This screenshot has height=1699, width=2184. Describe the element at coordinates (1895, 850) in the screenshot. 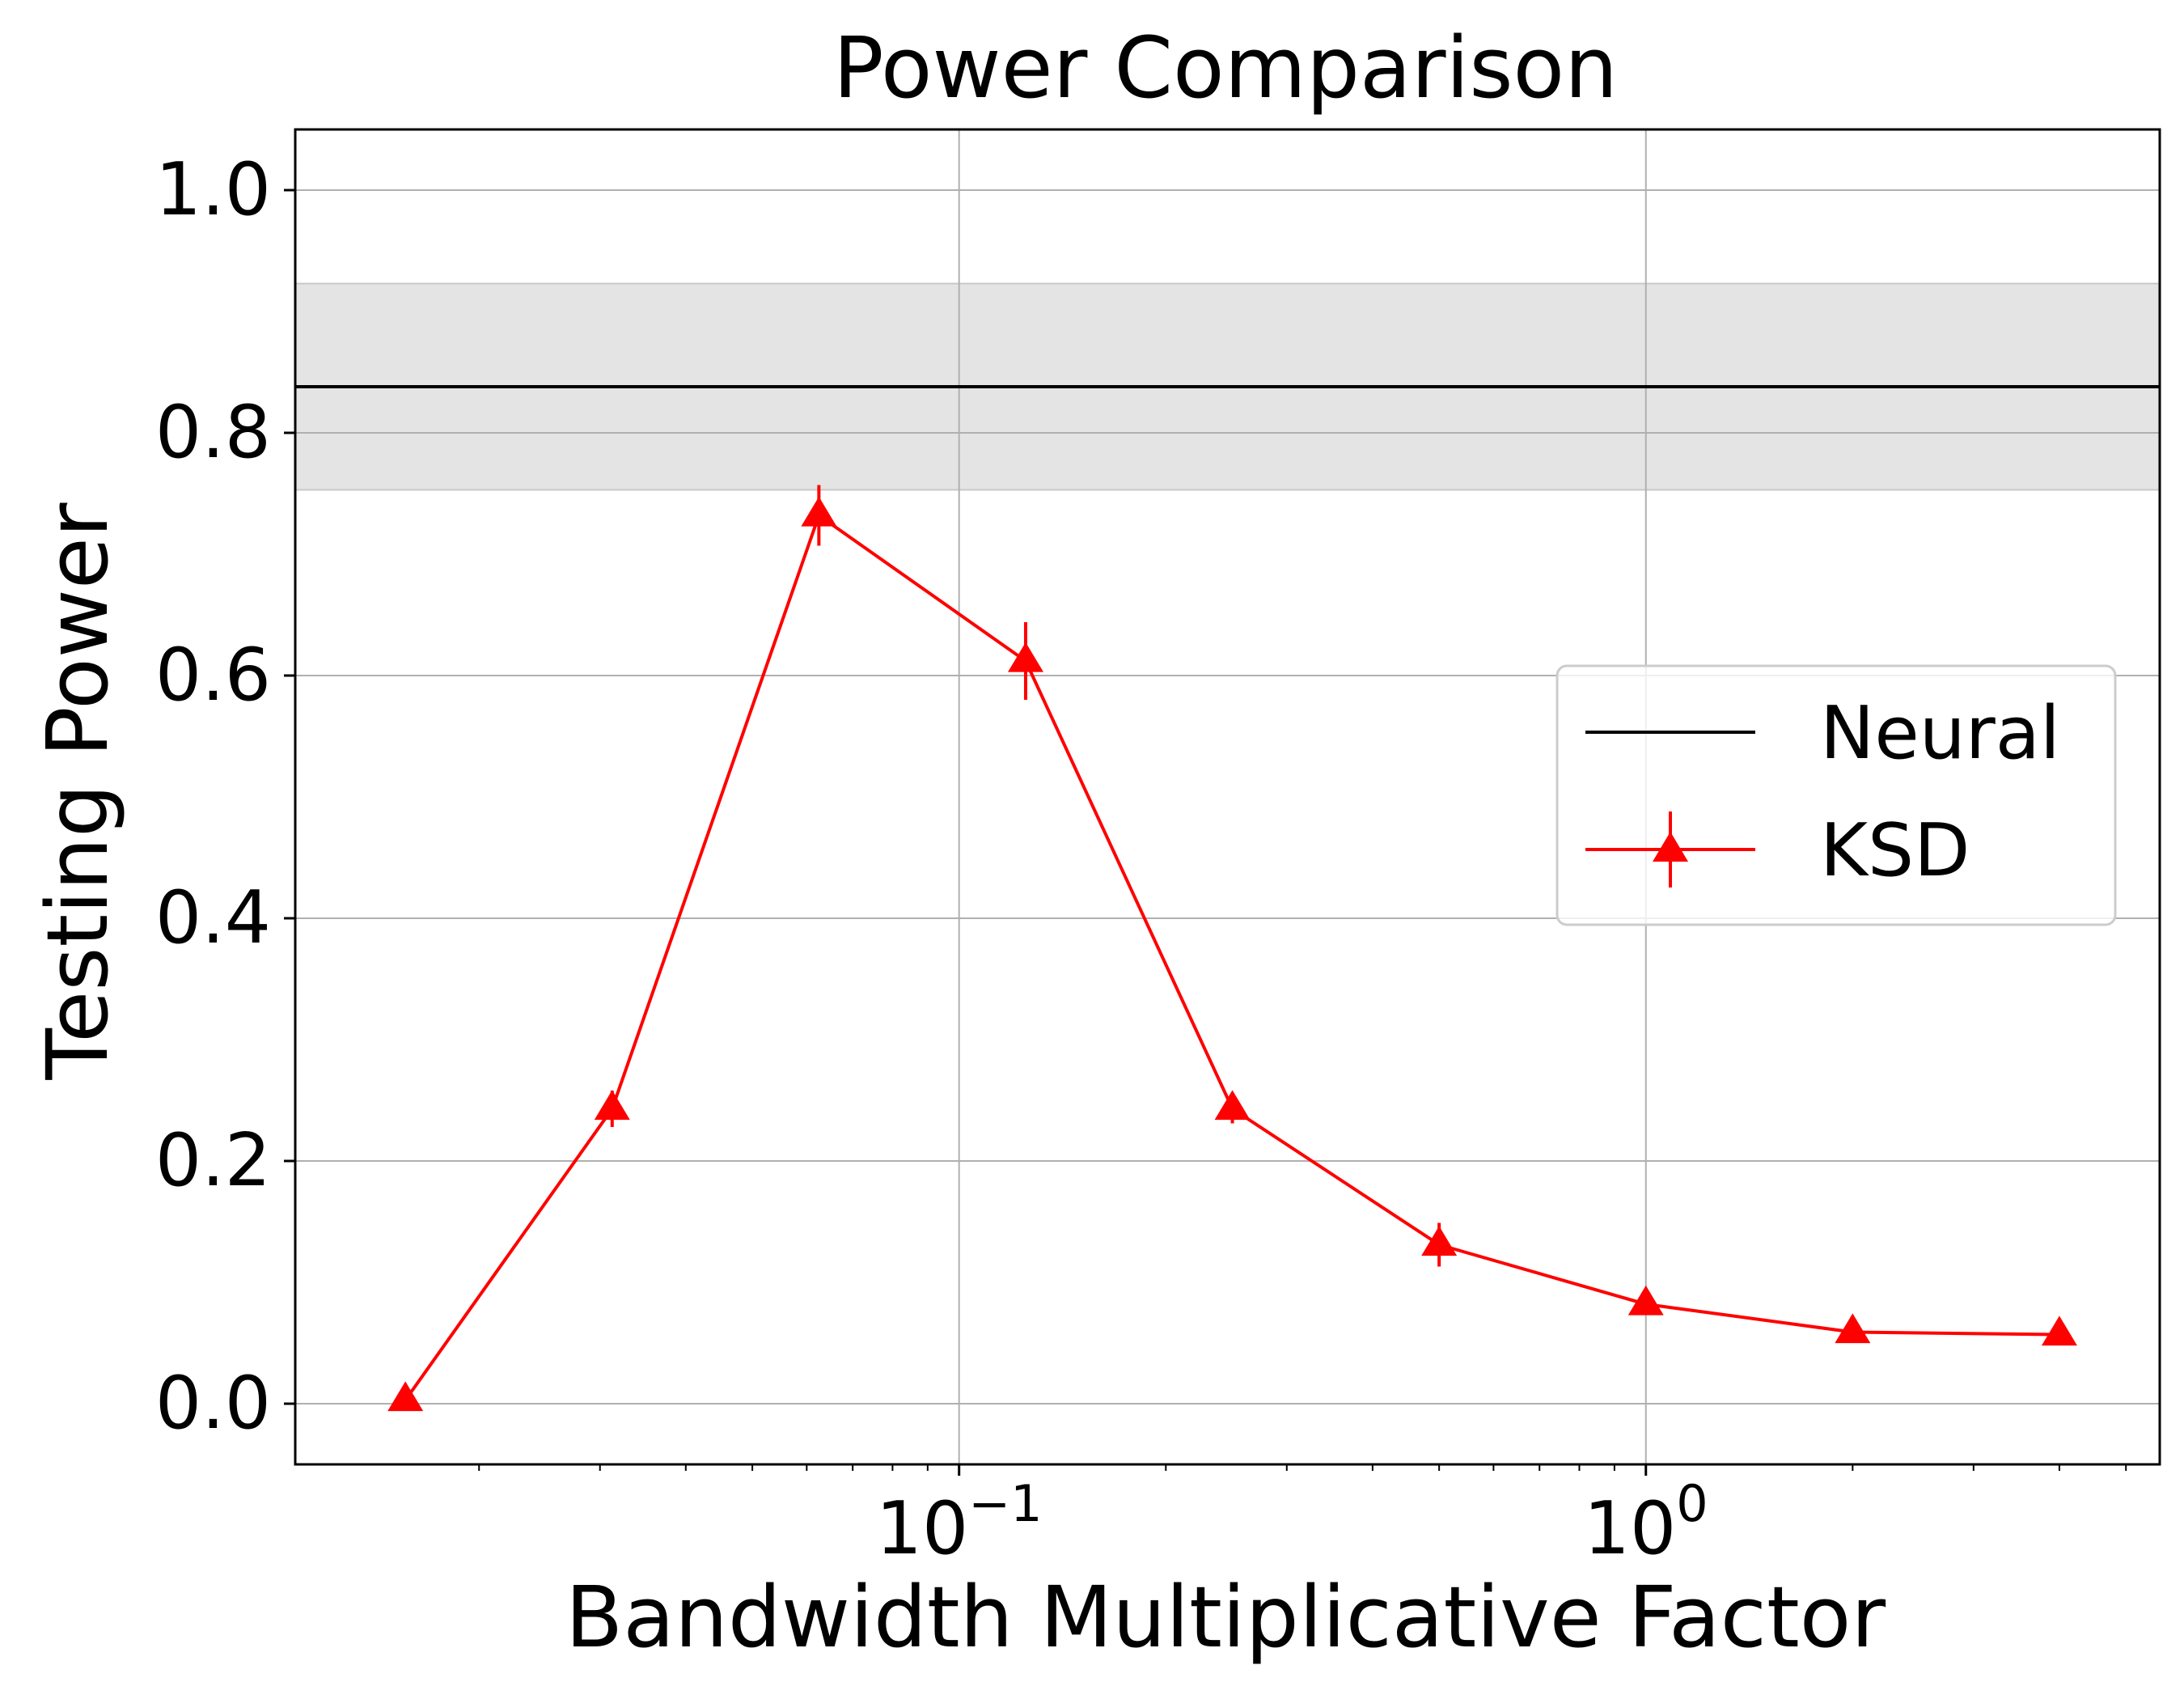

I see `legend-ksd-label: KSD` at that location.